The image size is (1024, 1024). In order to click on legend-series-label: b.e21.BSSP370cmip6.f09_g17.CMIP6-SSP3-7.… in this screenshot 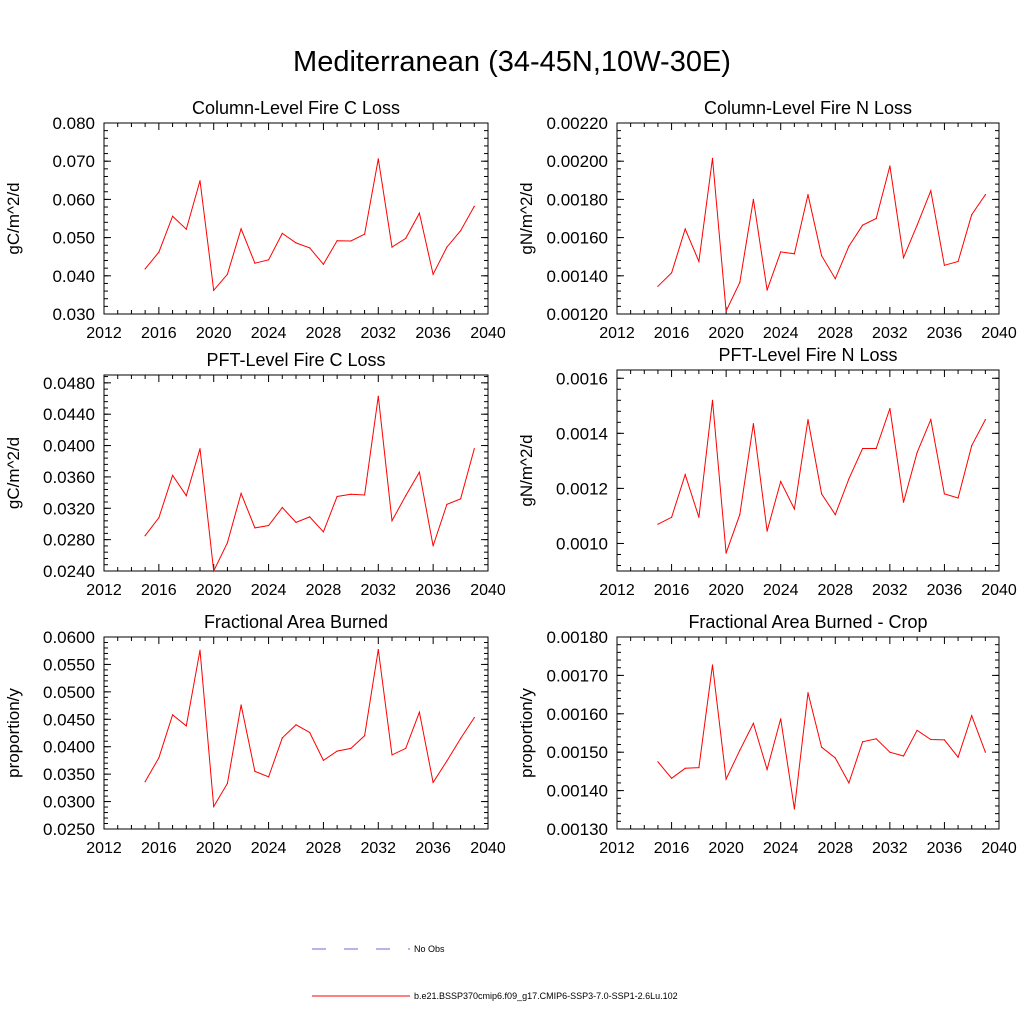, I will do `click(546, 996)`.